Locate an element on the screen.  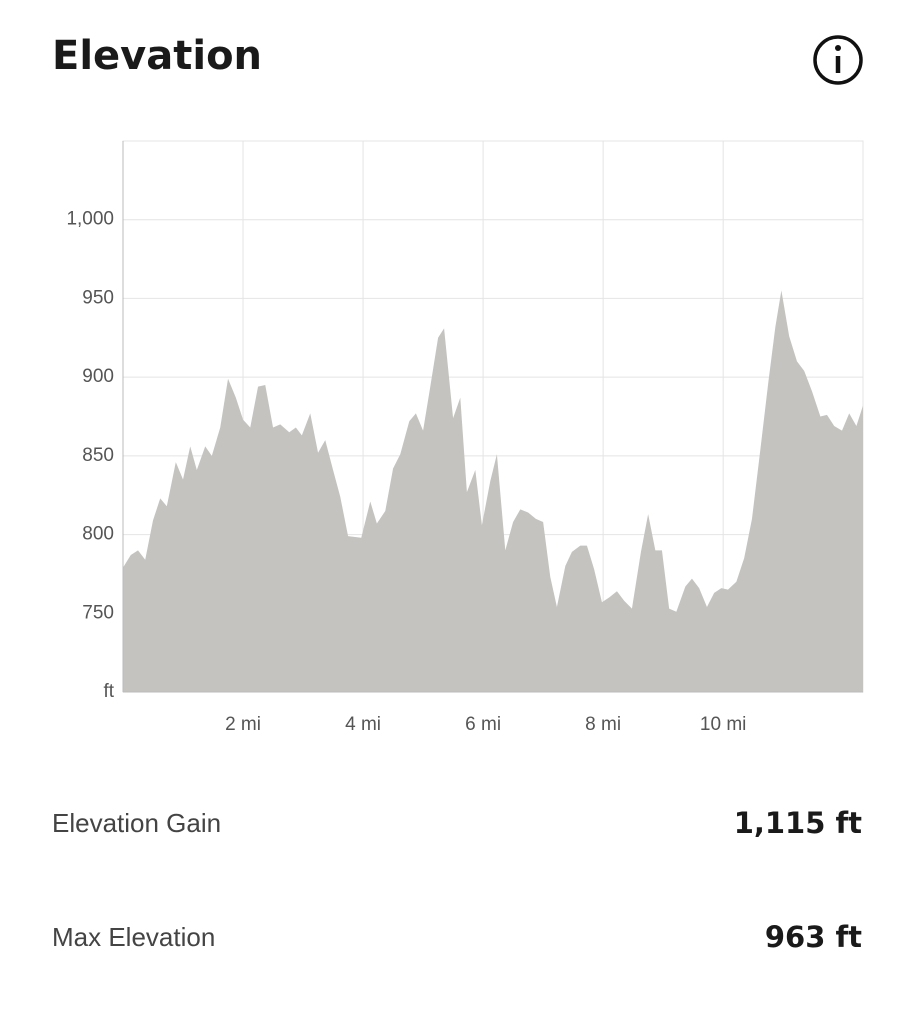
stat-label: Max Elevation is located at coordinates (133, 937).